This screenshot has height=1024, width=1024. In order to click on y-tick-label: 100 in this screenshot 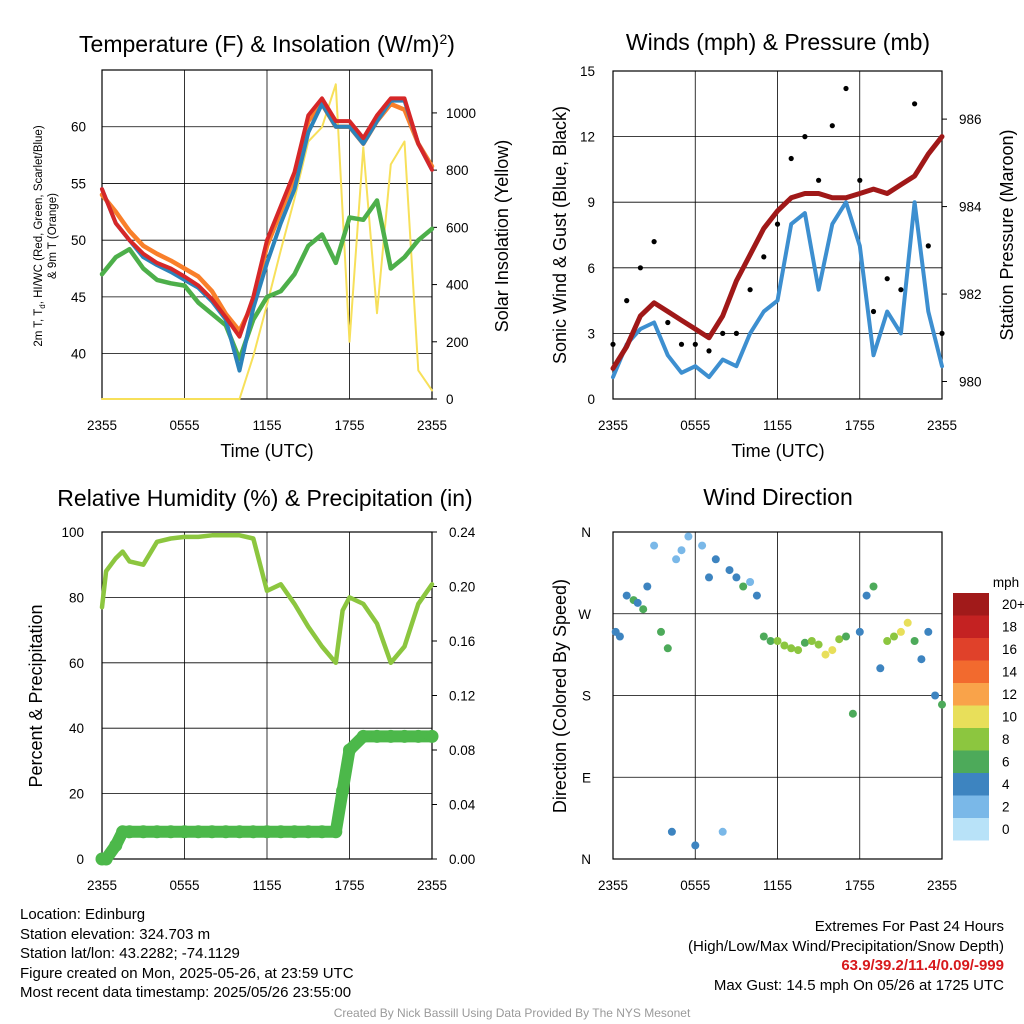, I will do `click(72, 532)`.